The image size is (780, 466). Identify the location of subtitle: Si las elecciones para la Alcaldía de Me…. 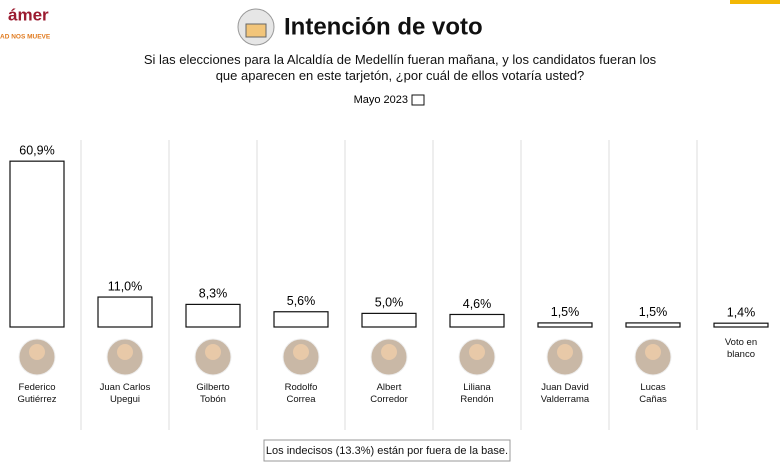
(400, 67).